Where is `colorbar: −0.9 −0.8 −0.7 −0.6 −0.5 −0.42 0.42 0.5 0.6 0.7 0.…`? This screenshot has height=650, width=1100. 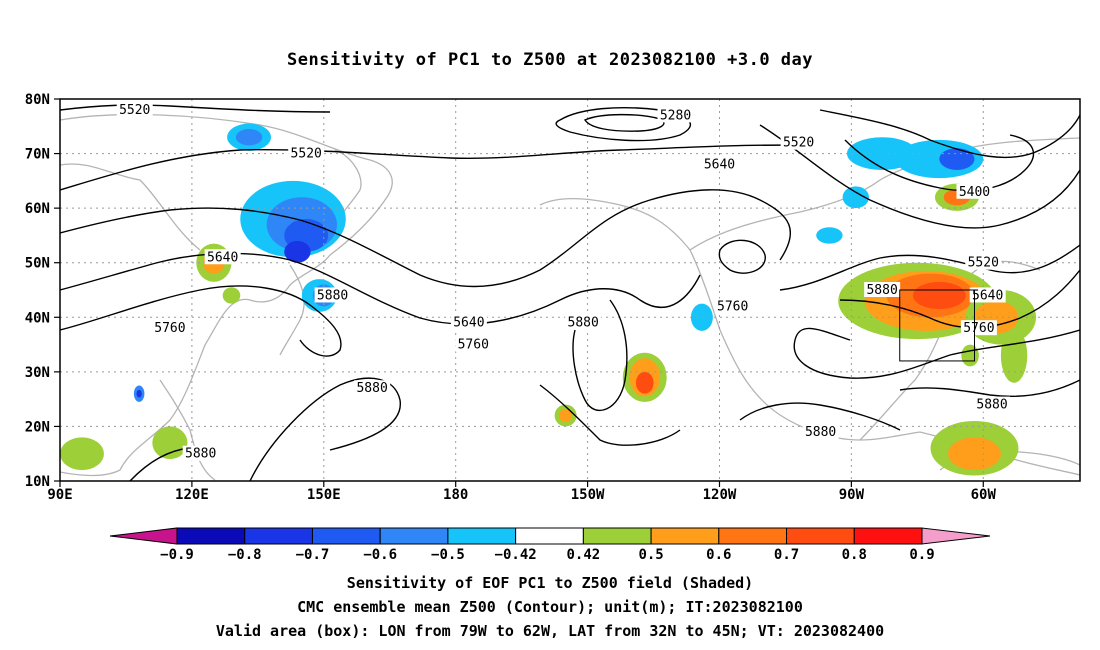 colorbar: −0.9 −0.8 −0.7 −0.6 −0.5 −0.42 0.42 0.5 0.6 0.7 0.… is located at coordinates (550, 545).